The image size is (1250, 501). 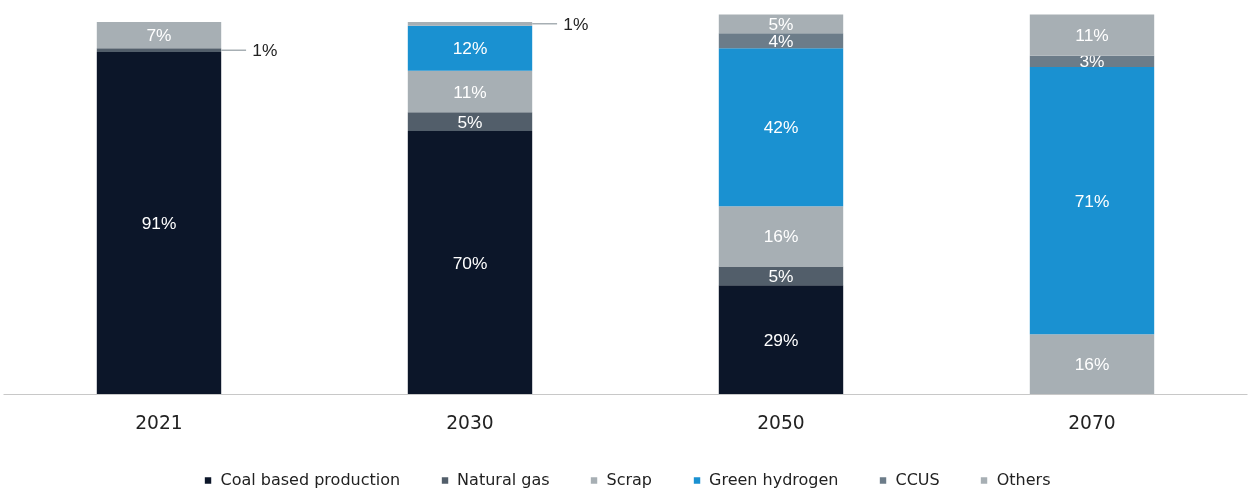 What do you see at coordinates (470, 422) in the screenshot?
I see `x-tick-label: 2030` at bounding box center [470, 422].